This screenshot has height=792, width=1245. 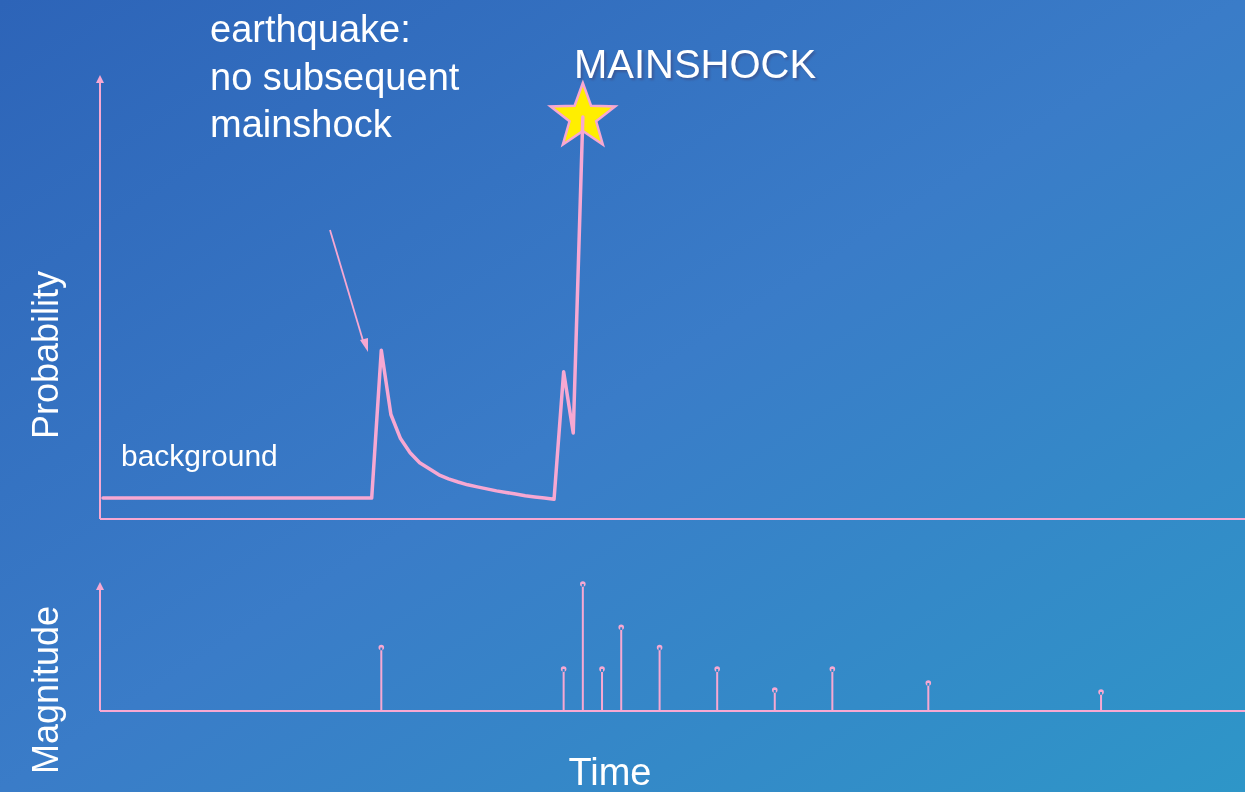 What do you see at coordinates (45, 690) in the screenshot?
I see `y-axis-title: Magnitude` at bounding box center [45, 690].